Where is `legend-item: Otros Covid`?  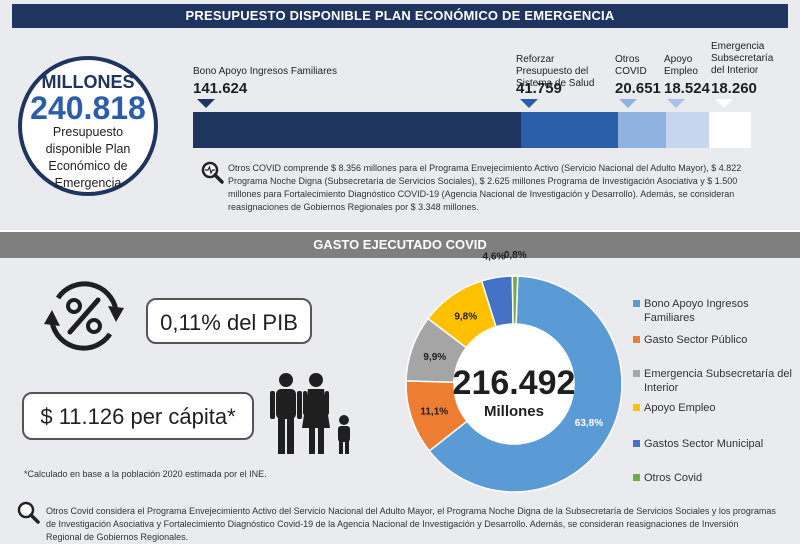
legend-item: Otros Covid is located at coordinates (667, 478).